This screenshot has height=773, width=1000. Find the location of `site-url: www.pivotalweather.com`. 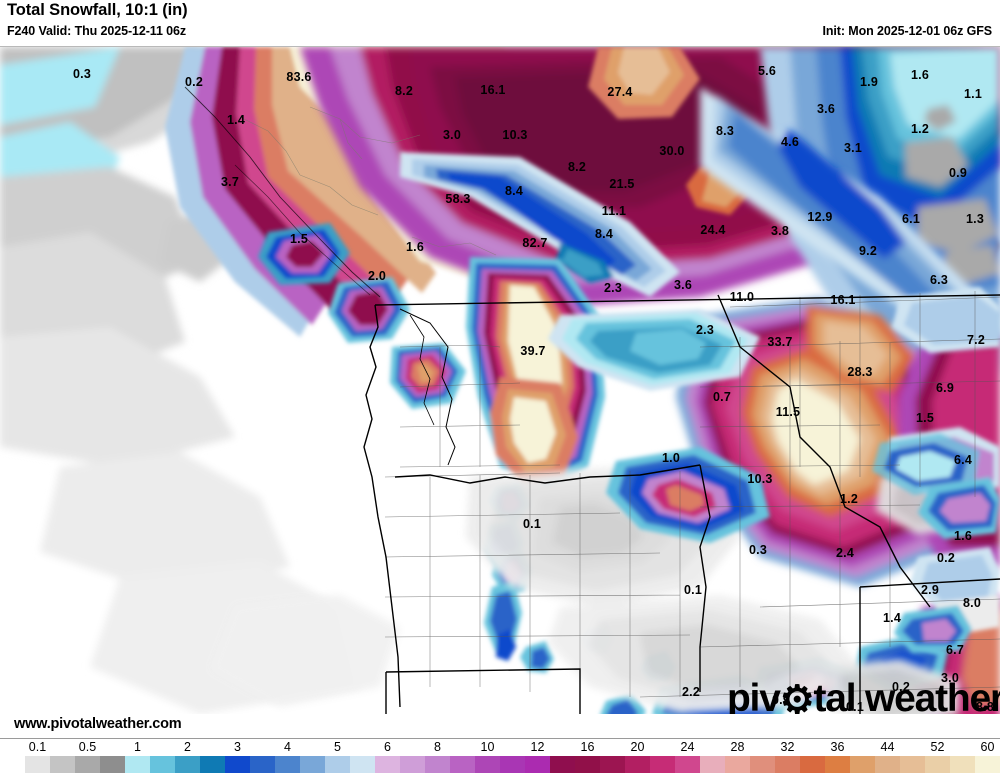

site-url: www.pivotalweather.com is located at coordinates (98, 724).